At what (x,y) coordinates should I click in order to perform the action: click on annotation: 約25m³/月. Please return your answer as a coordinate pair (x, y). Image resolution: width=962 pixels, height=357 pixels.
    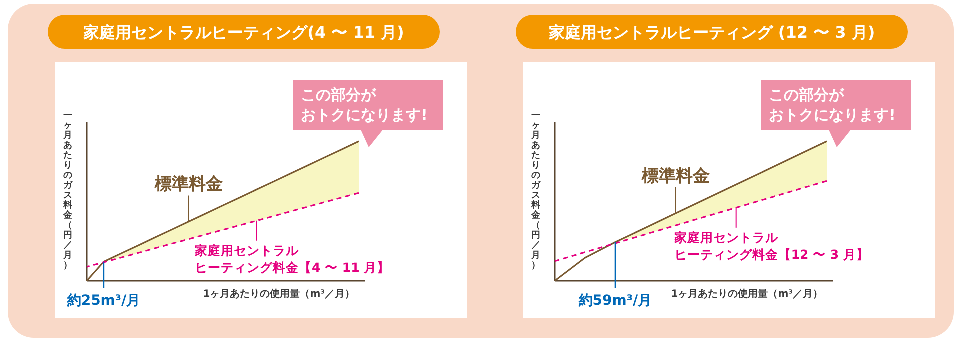
    Looking at the image, I should click on (103, 301).